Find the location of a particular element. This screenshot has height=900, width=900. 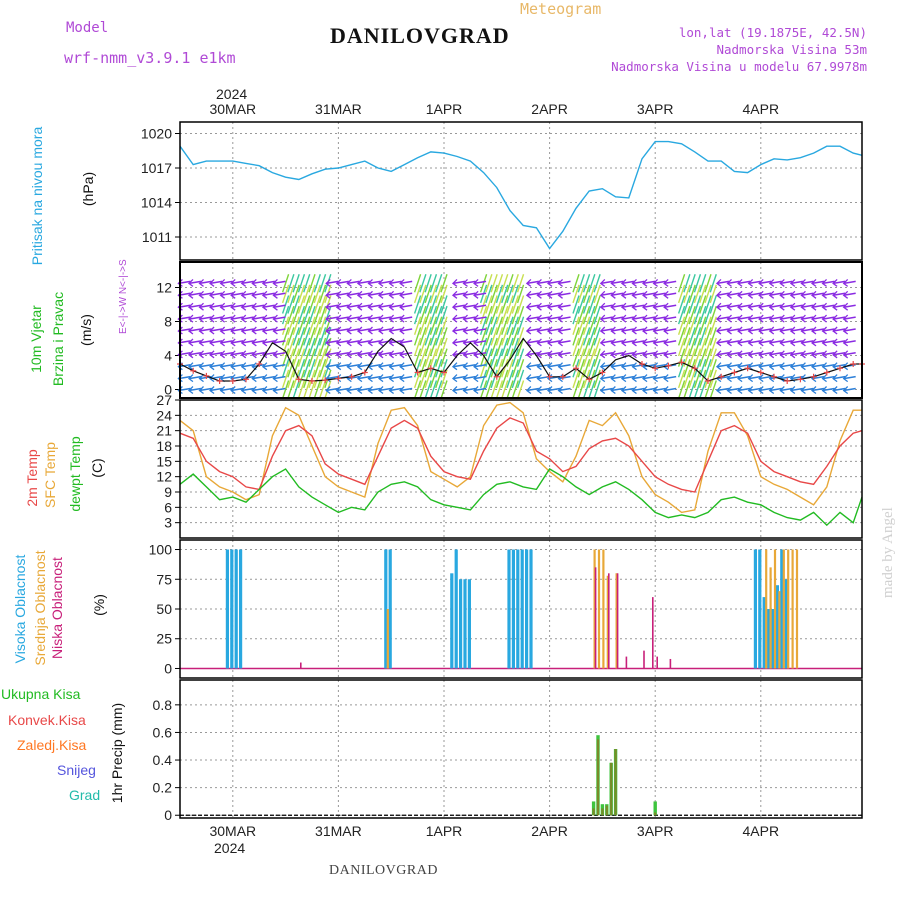

year-bottom: 2024 is located at coordinates (230, 848).